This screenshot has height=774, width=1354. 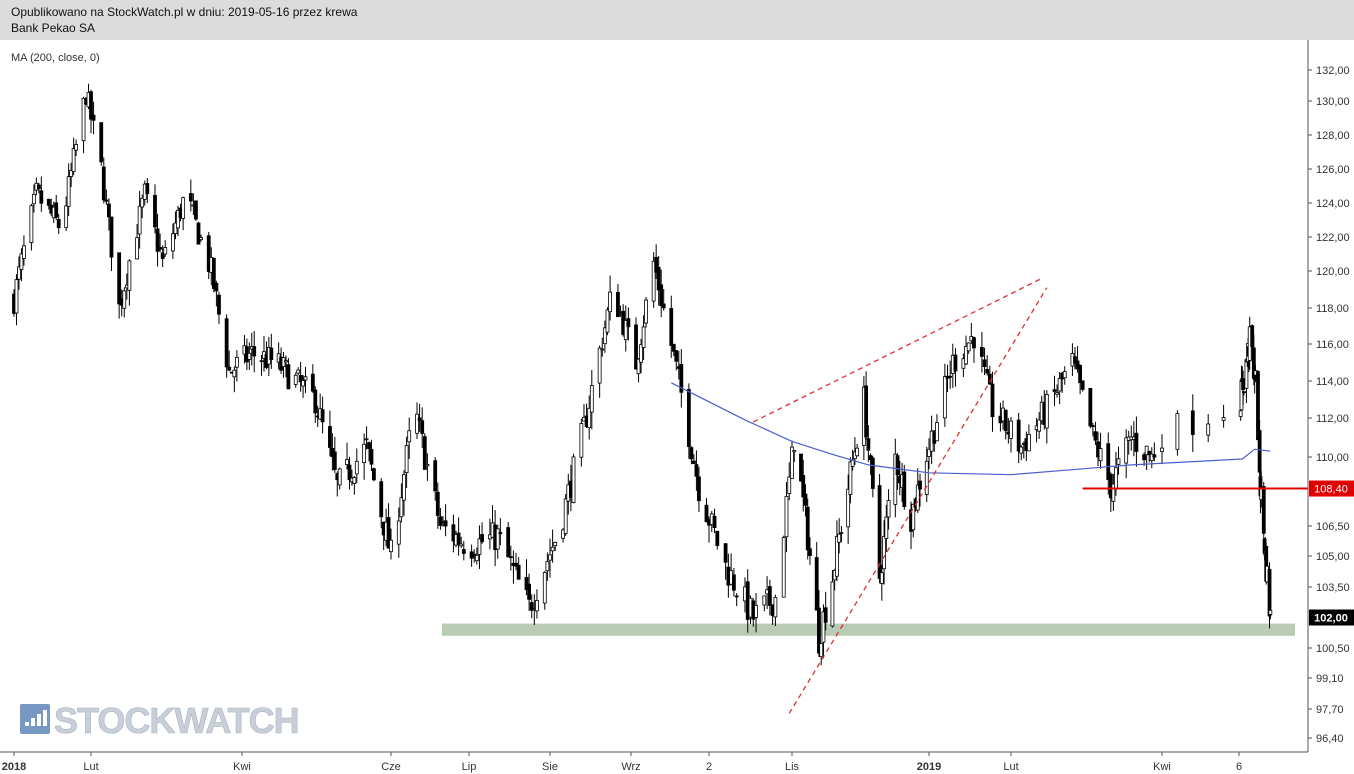 I want to click on last-price-label: 102,00, so click(x=1331, y=619).